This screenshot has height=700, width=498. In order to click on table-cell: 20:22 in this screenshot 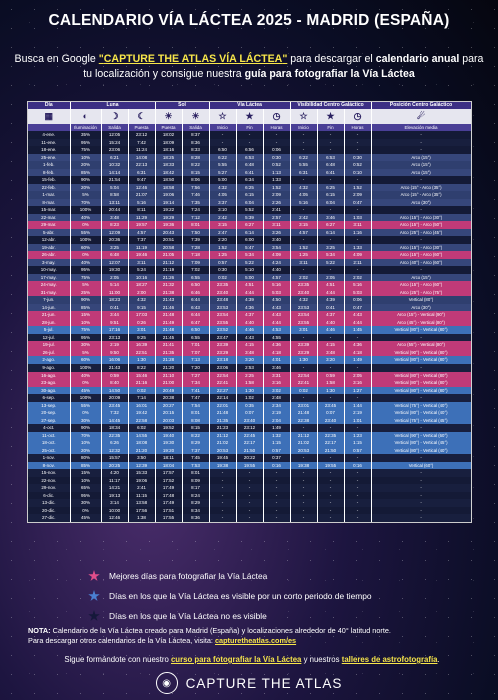, I will do `click(250, 458)`.